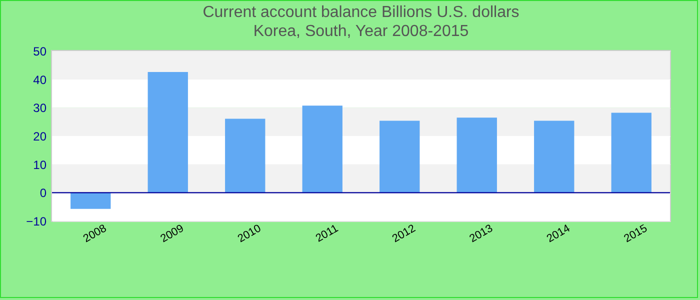 The image size is (700, 300). I want to click on chart-title: Current account balance Billions U.S. dollars, so click(361, 12).